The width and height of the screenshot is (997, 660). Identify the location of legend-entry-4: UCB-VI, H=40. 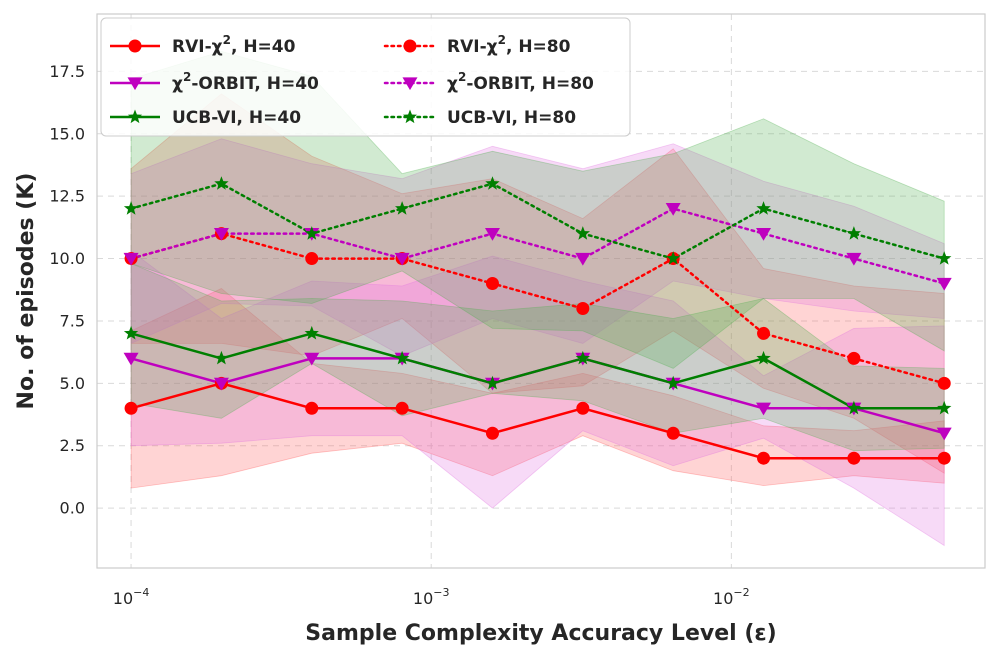
(205, 118).